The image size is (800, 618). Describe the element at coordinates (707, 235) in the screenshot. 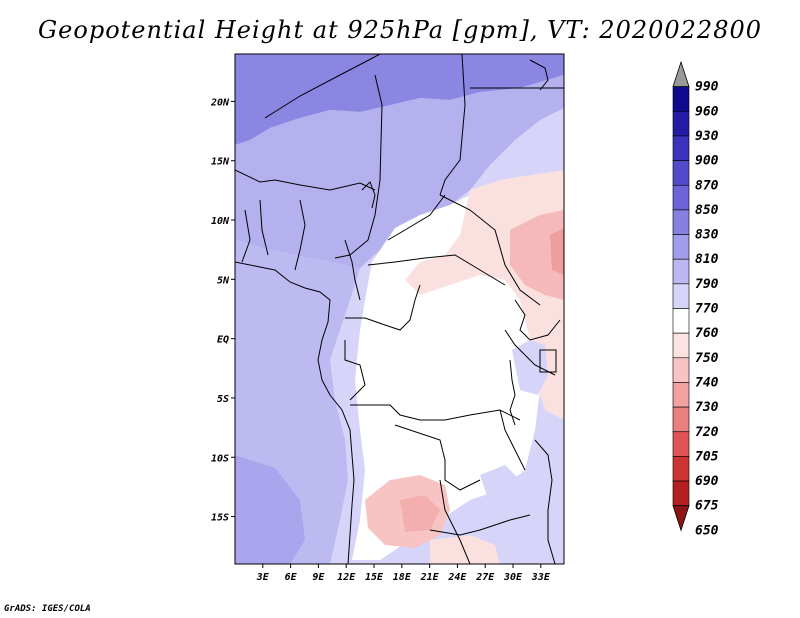

I see `colorbar-level-label: 830` at that location.